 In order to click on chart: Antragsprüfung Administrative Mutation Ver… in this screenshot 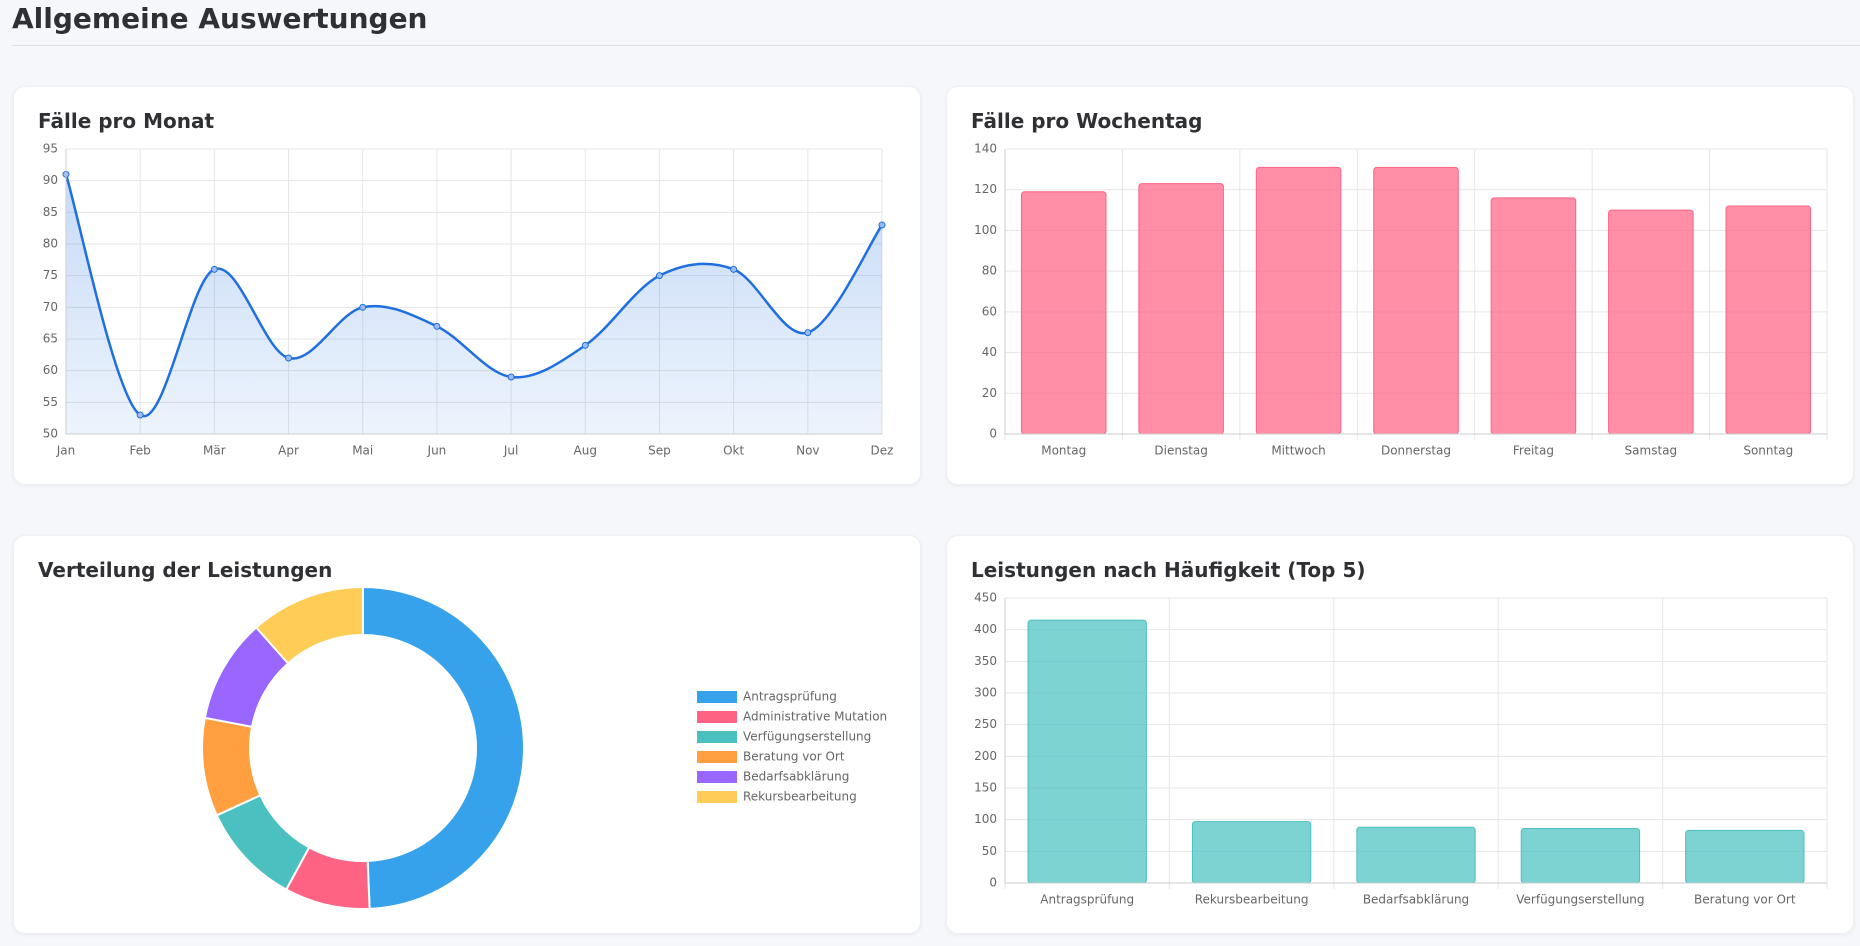, I will do `click(544, 747)`.